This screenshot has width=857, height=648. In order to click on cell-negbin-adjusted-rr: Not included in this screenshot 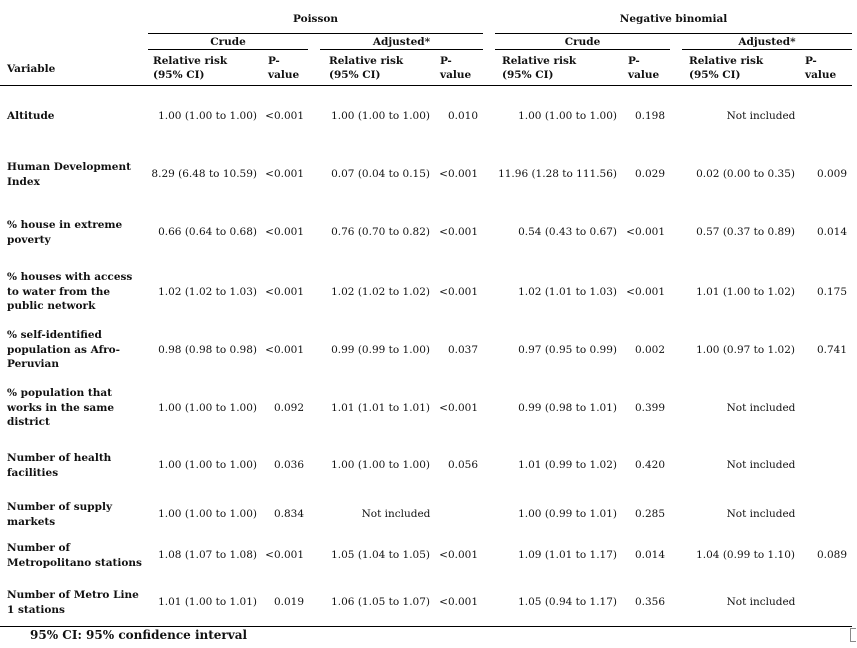, I will do `click(761, 602)`.